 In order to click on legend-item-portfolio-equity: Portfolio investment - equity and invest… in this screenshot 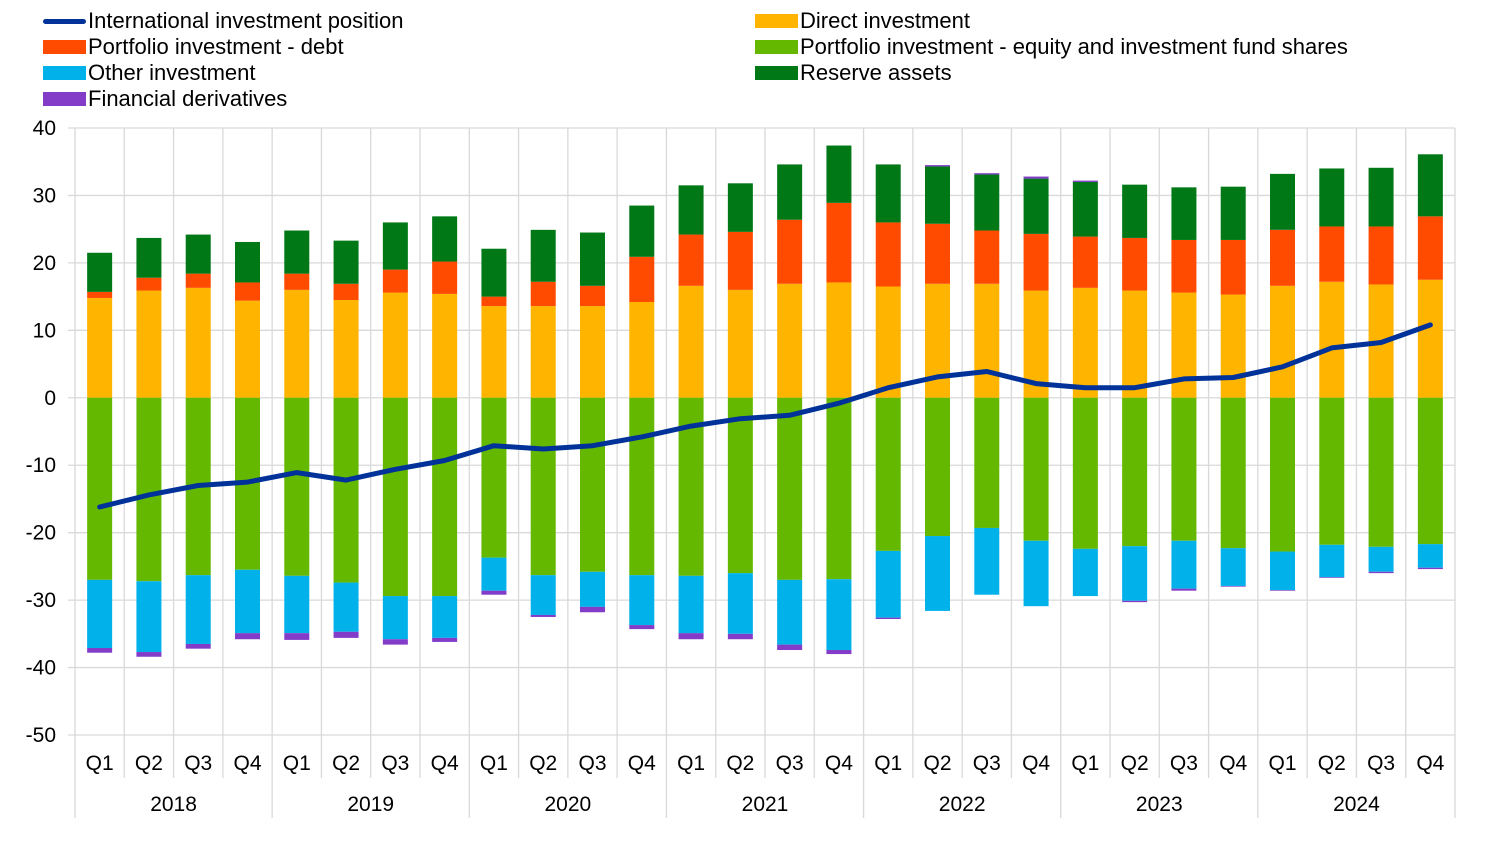, I will do `click(1051, 47)`.